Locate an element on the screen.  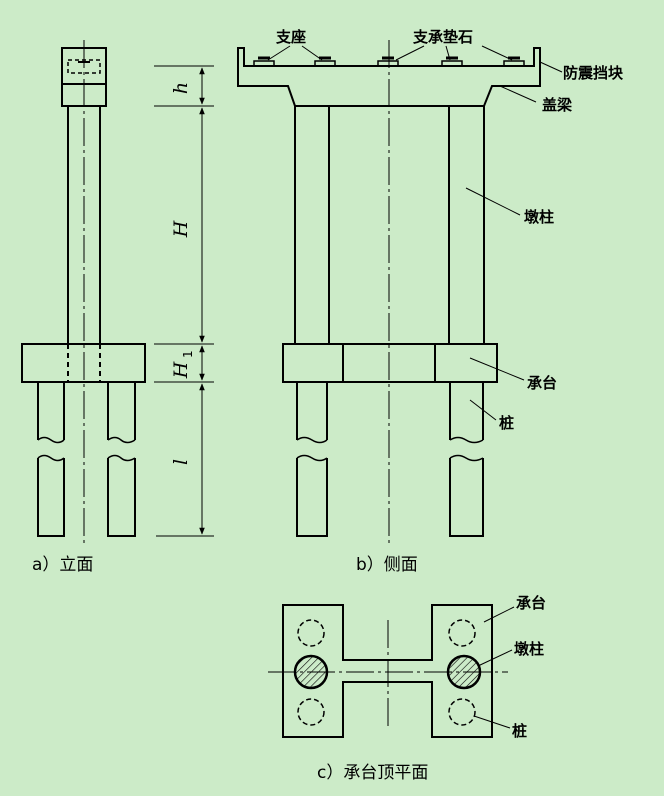
caption-elevation: a）立面 is located at coordinates (62, 565).